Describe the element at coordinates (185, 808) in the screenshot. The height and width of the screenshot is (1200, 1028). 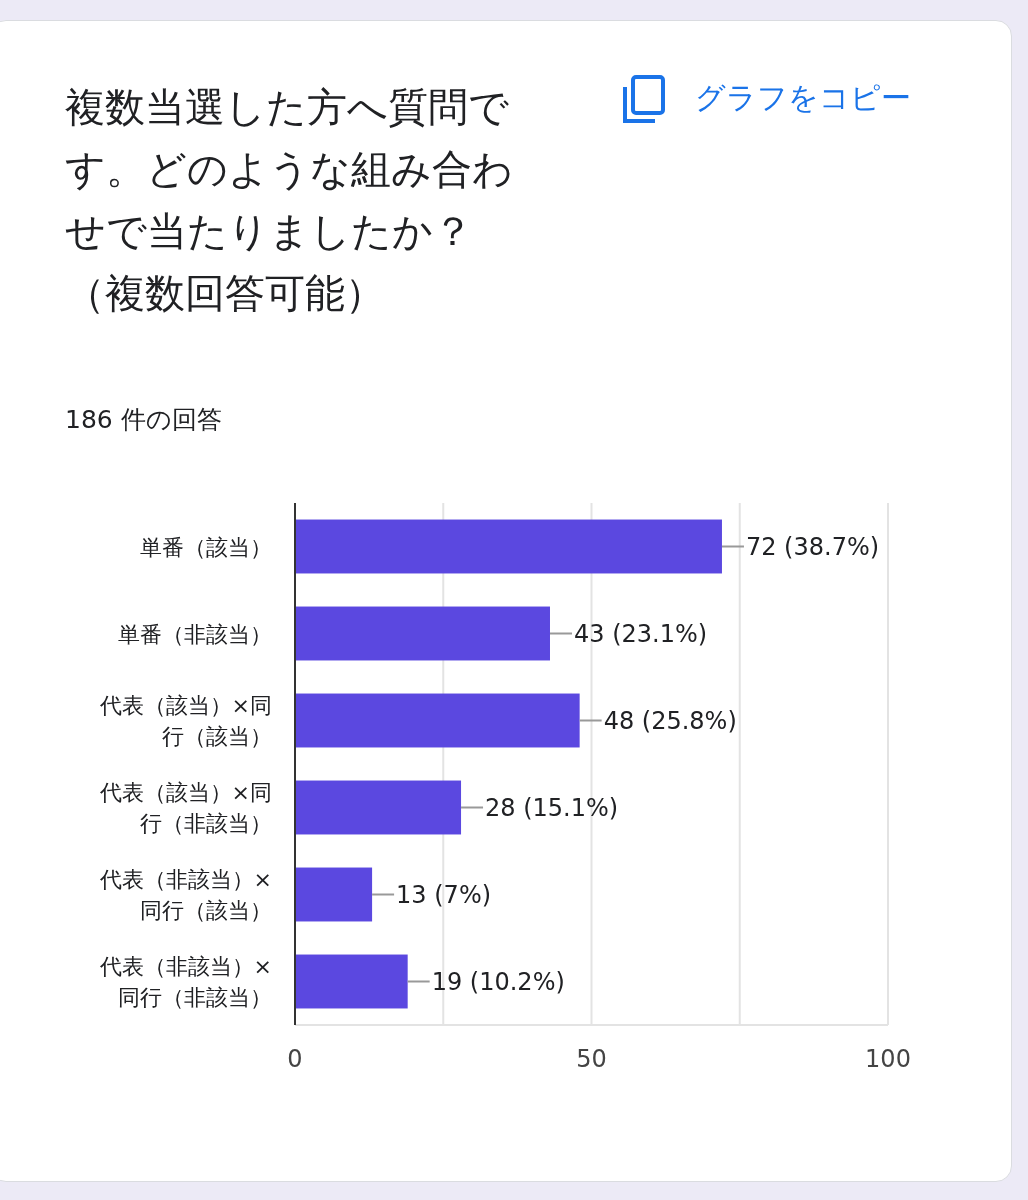
I see `y-tick-label: 代表（該当）×同行（非該当）` at that location.